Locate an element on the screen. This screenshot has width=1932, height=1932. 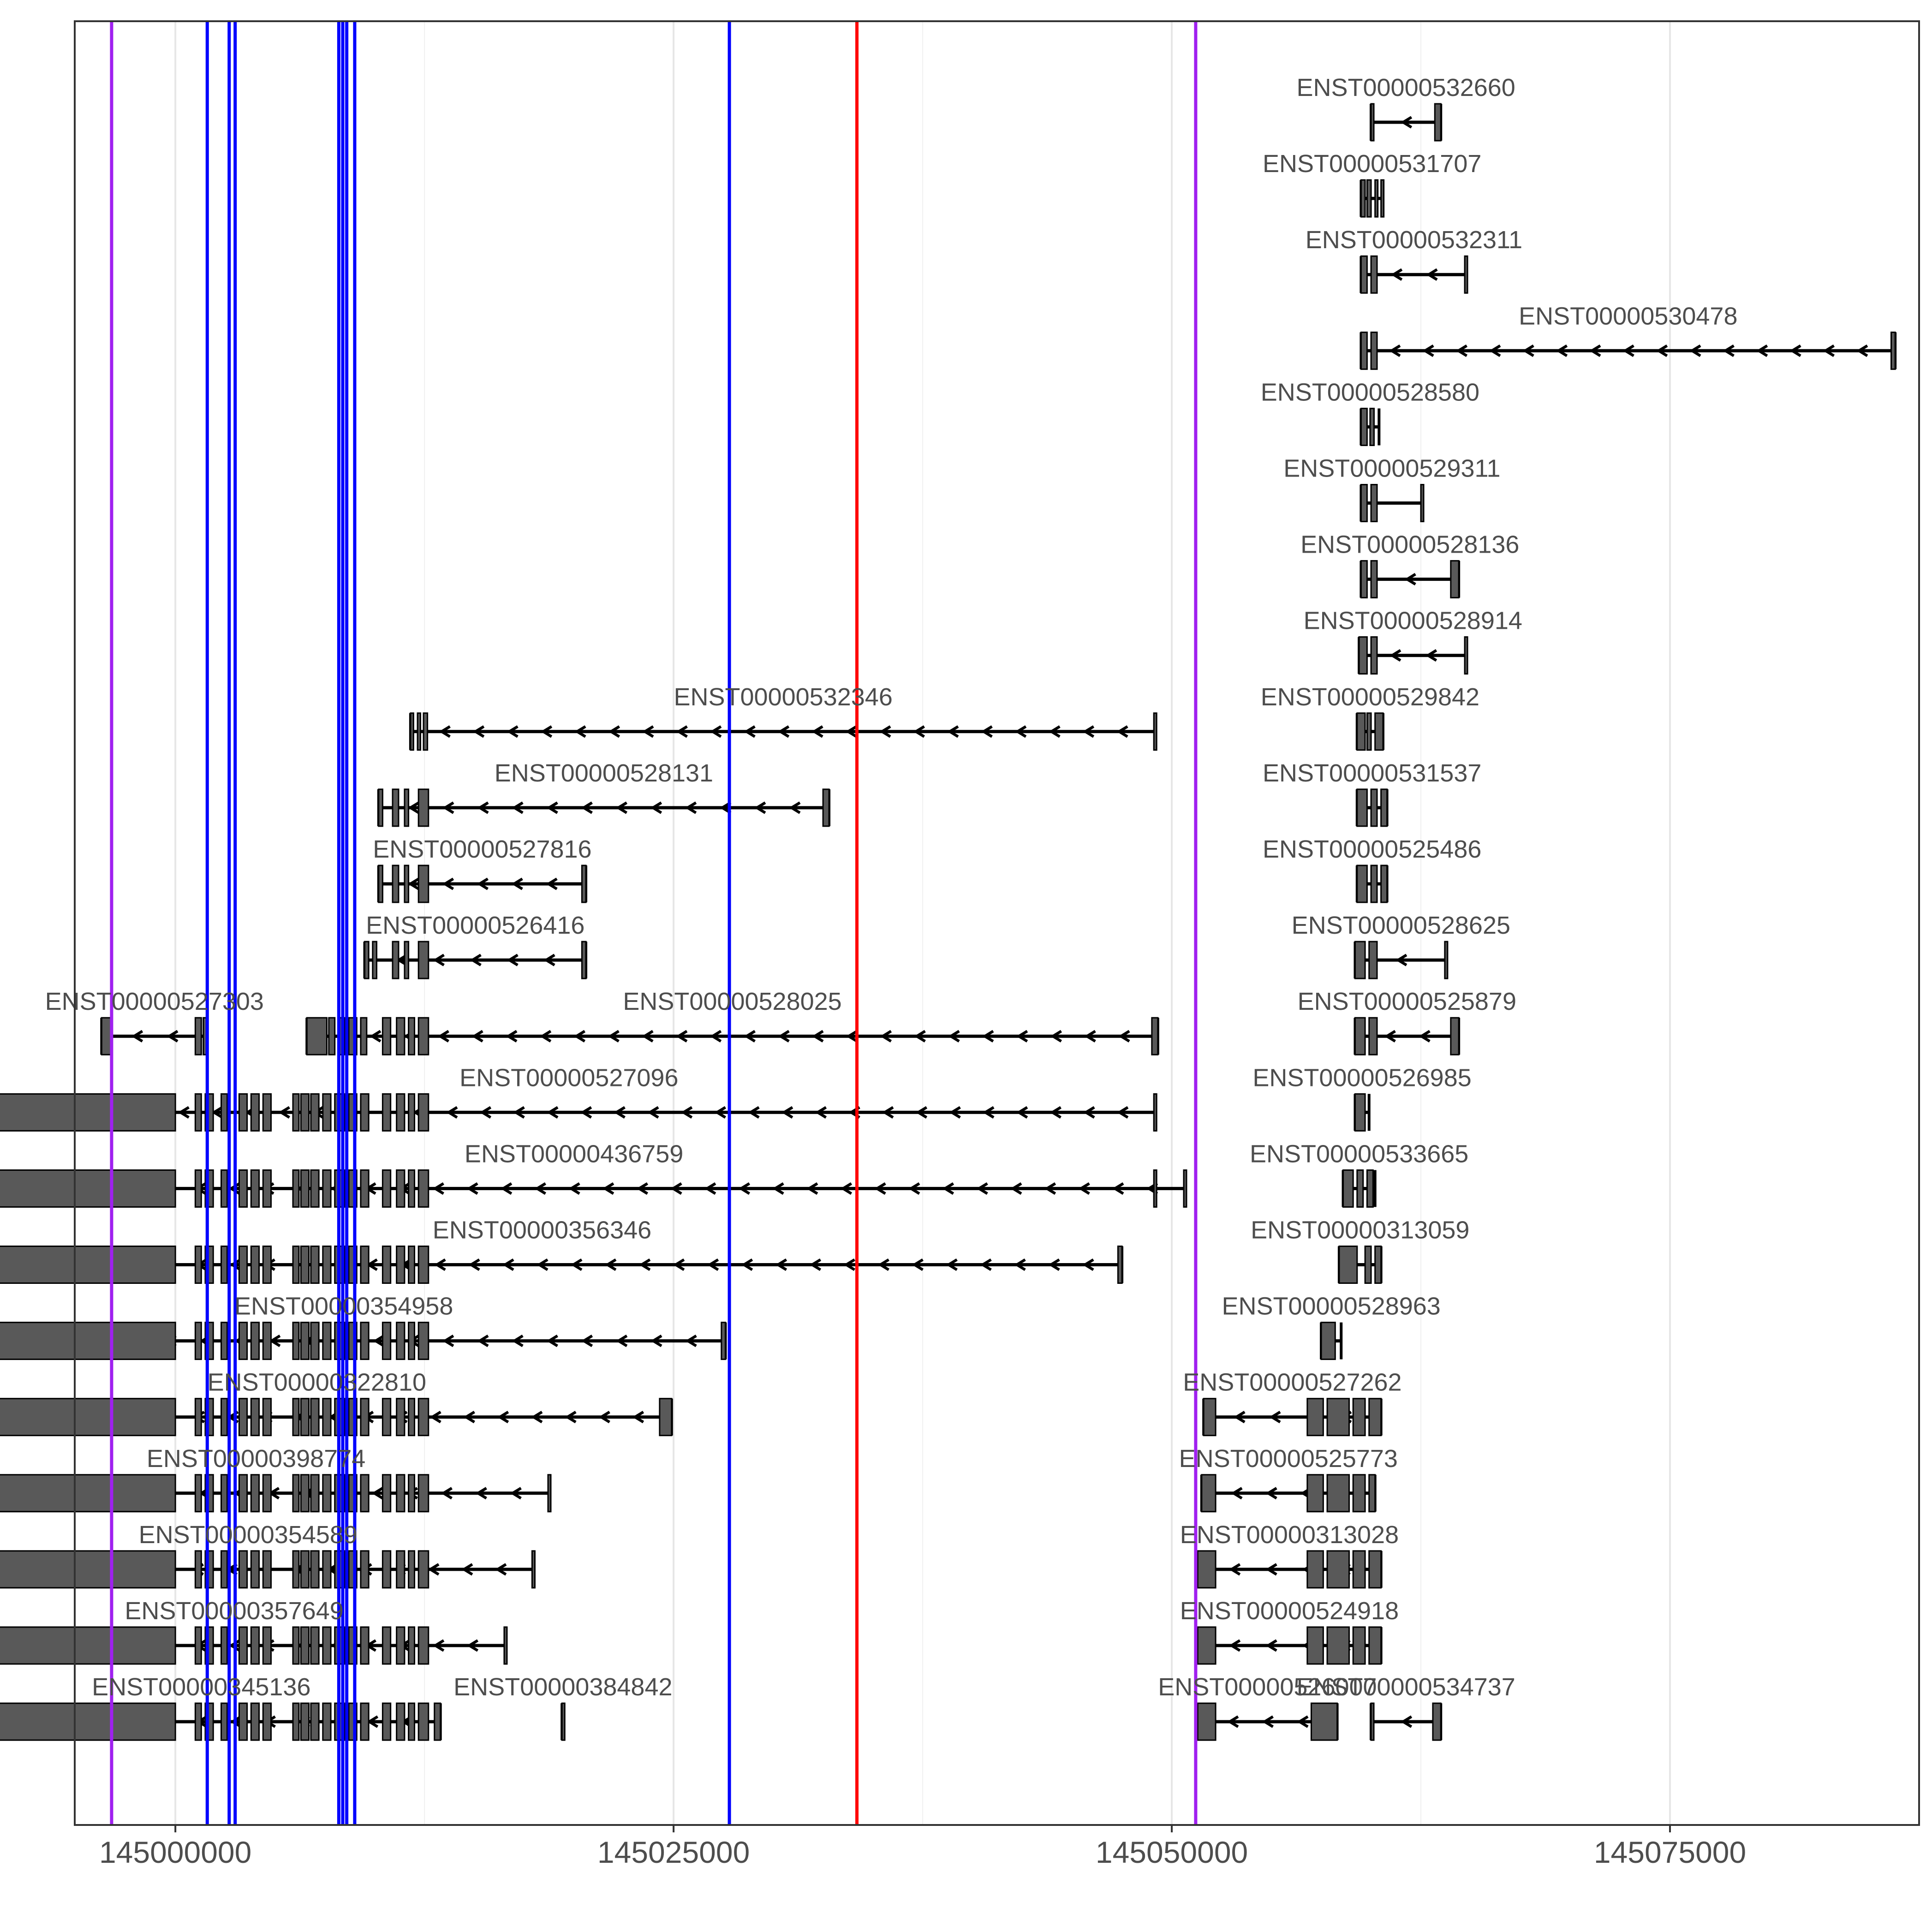
transcript-label: ENST00000527096 is located at coordinates (568, 1077).